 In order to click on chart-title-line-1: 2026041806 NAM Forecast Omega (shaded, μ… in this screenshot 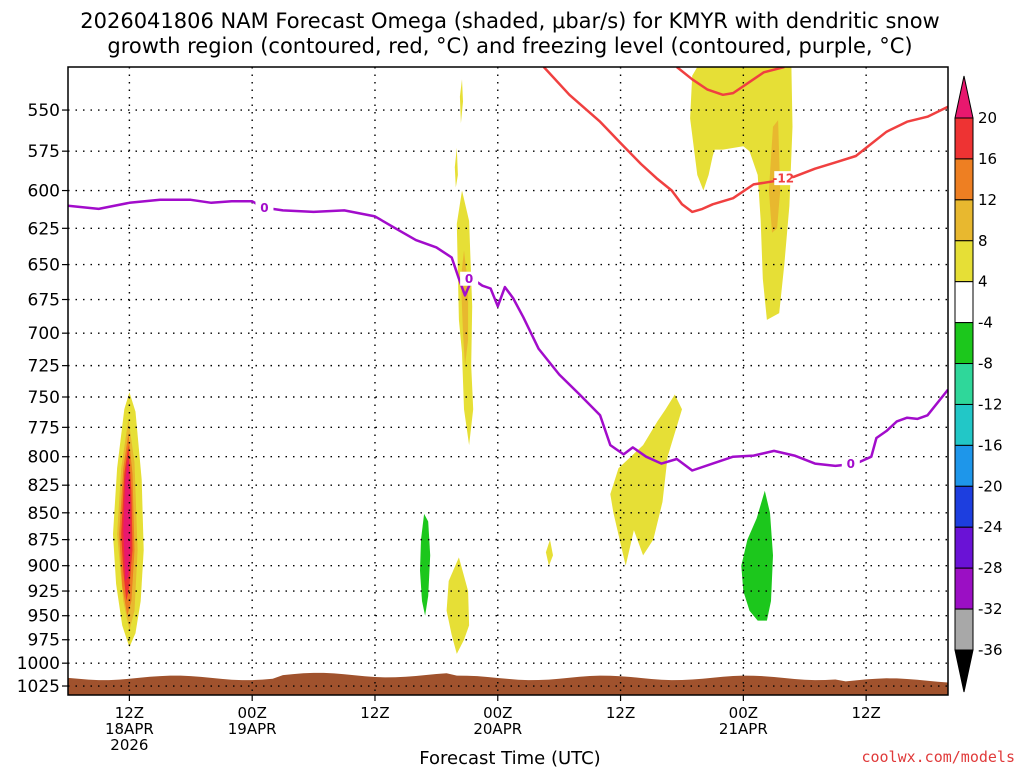, I will do `click(509, 21)`.